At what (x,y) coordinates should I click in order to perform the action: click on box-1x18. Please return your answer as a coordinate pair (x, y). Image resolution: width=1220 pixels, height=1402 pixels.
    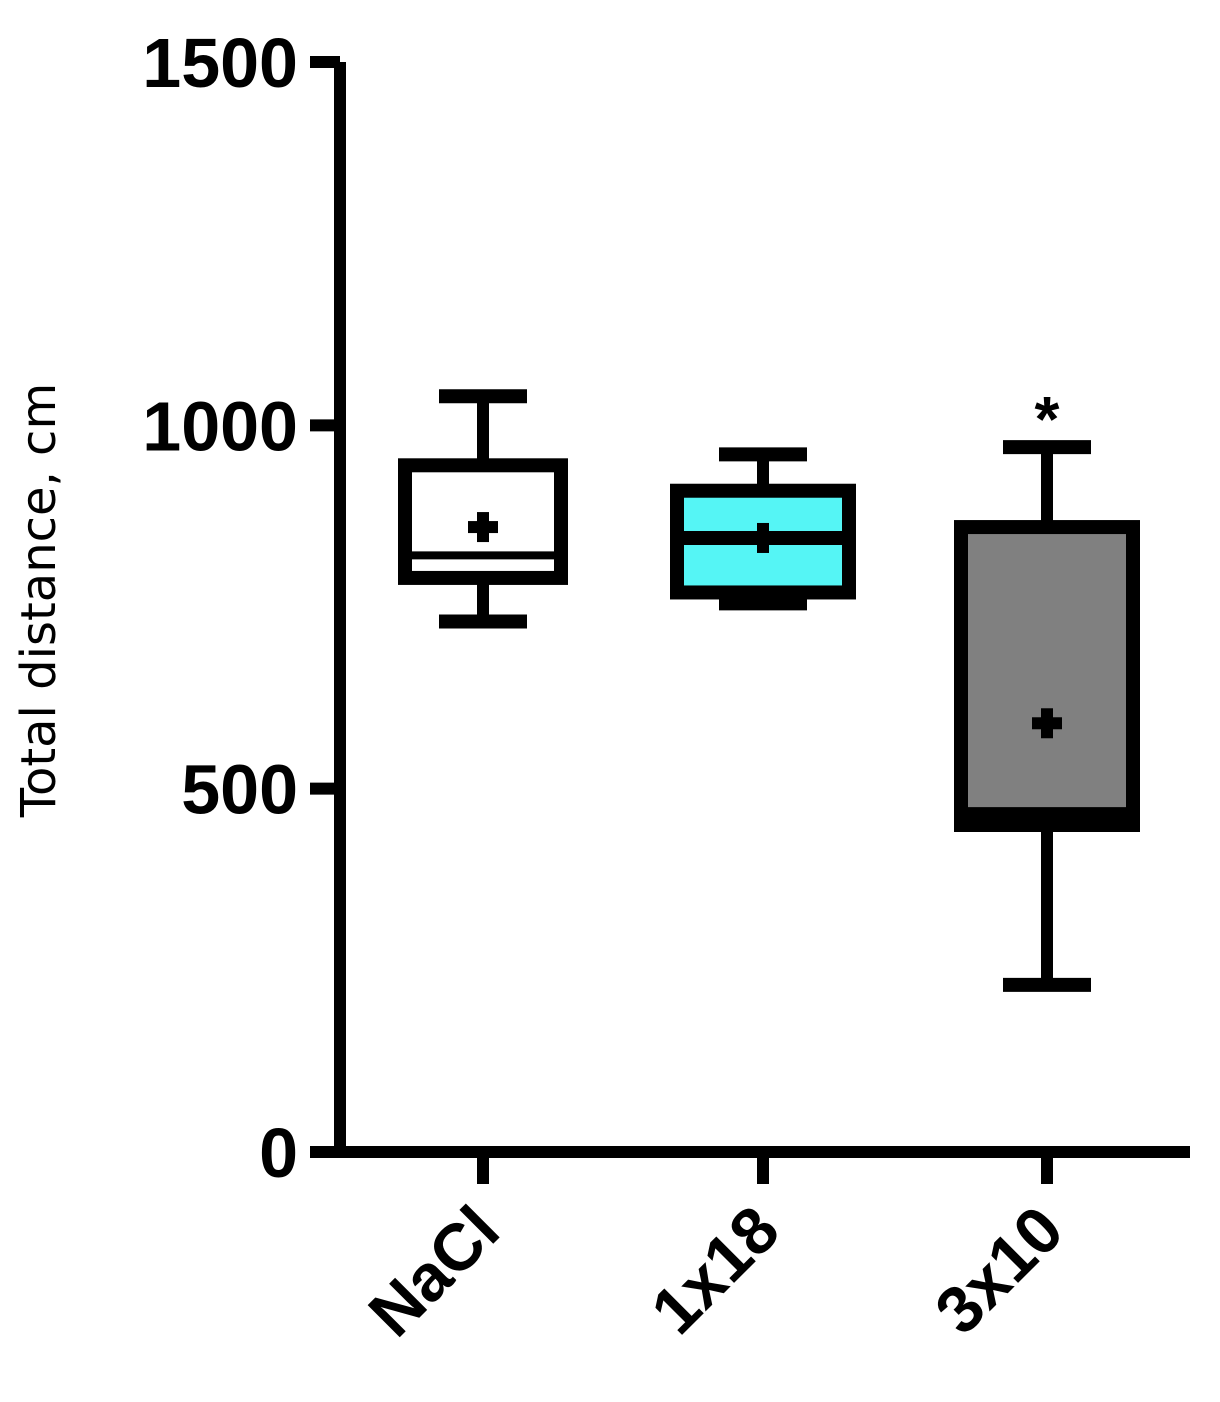
    Looking at the image, I should click on (763, 529).